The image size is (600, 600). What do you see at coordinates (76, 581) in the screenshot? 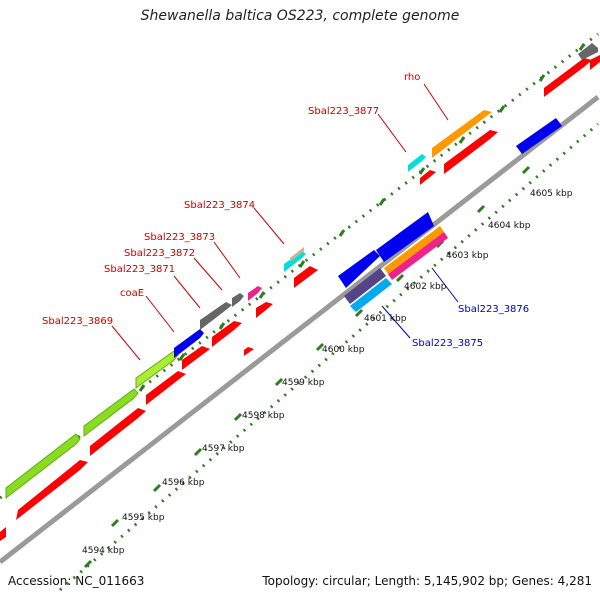
I see `accession-label: Accession: NC_011663` at bounding box center [76, 581].